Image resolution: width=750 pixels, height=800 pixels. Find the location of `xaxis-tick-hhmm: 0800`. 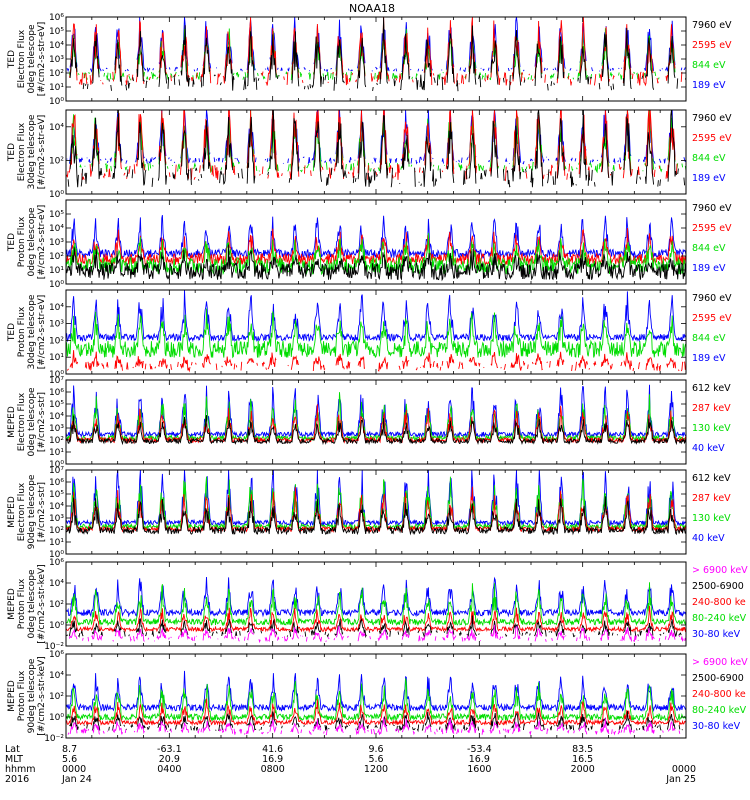

xaxis-tick-hhmm: 0800 is located at coordinates (273, 769).